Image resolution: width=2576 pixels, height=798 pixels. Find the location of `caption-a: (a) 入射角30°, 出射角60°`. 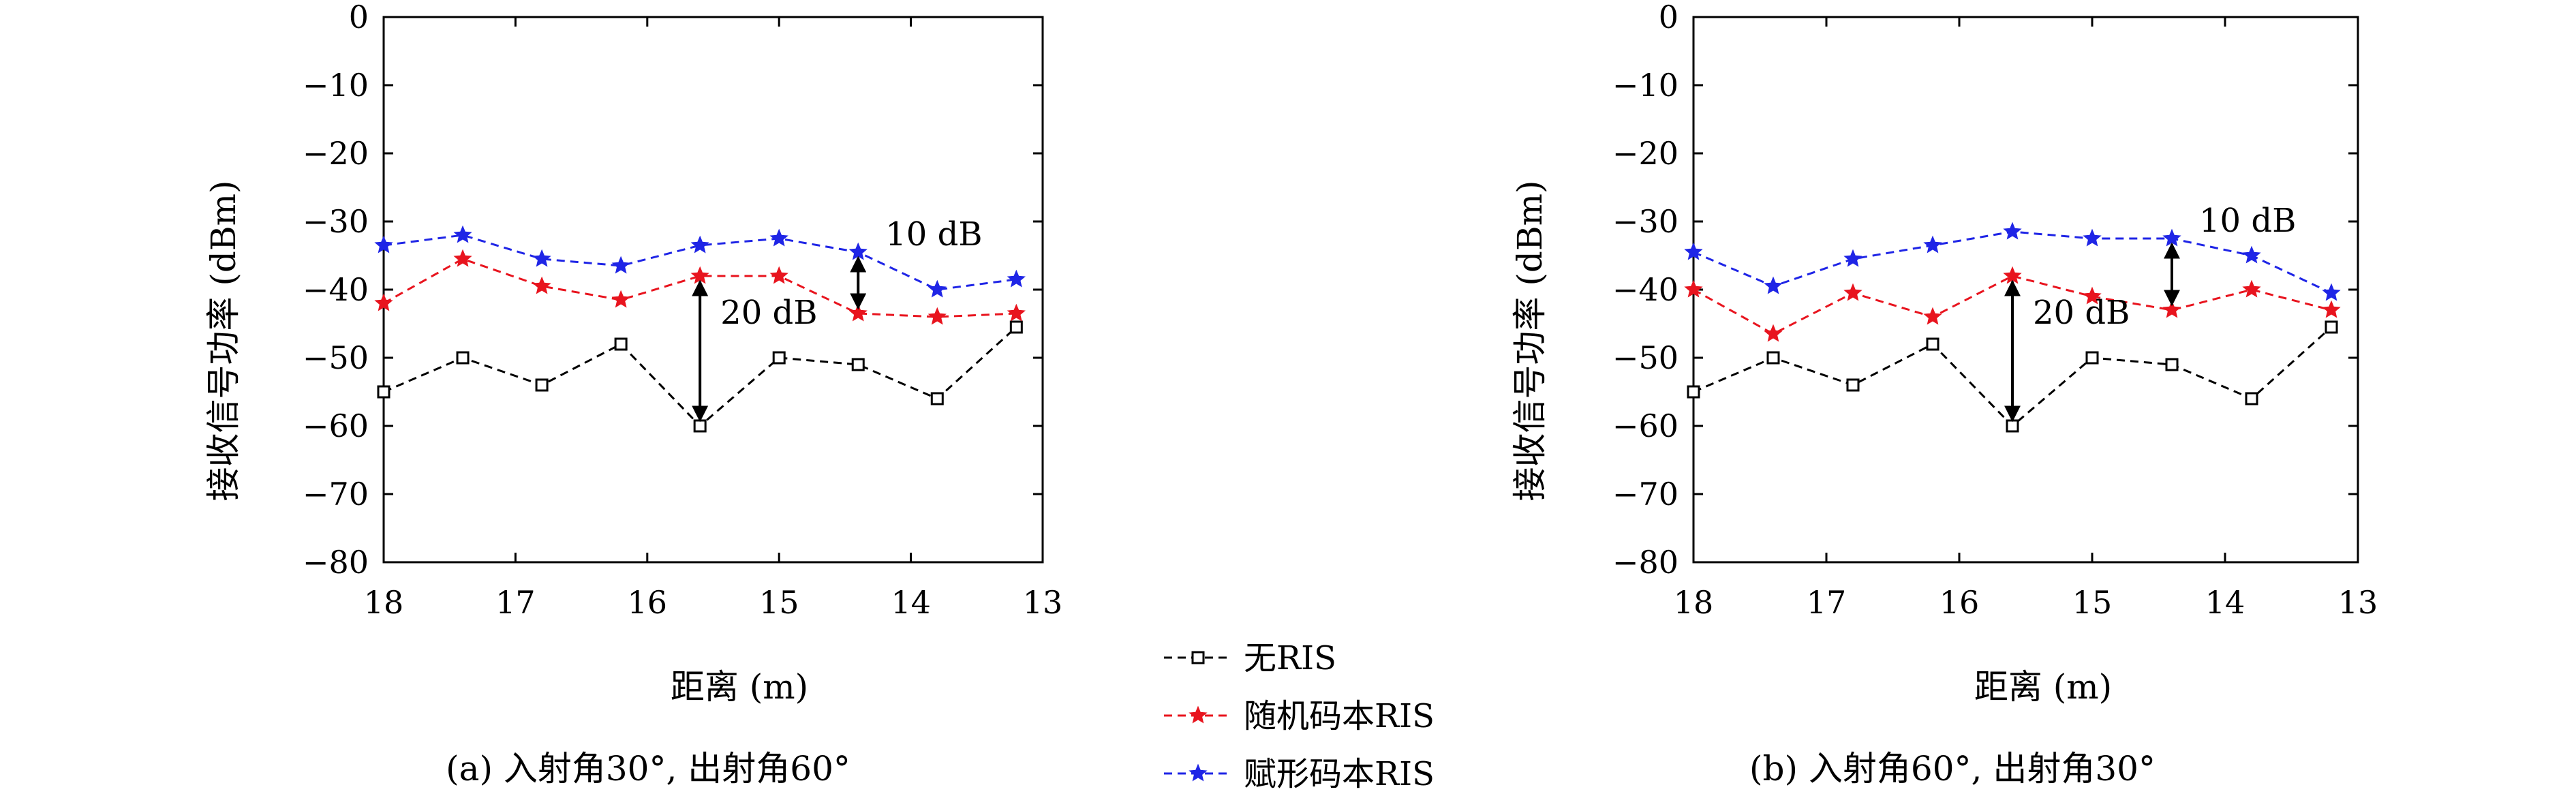

caption-a: (a) 入射角30°, 出射角60° is located at coordinates (648, 769).